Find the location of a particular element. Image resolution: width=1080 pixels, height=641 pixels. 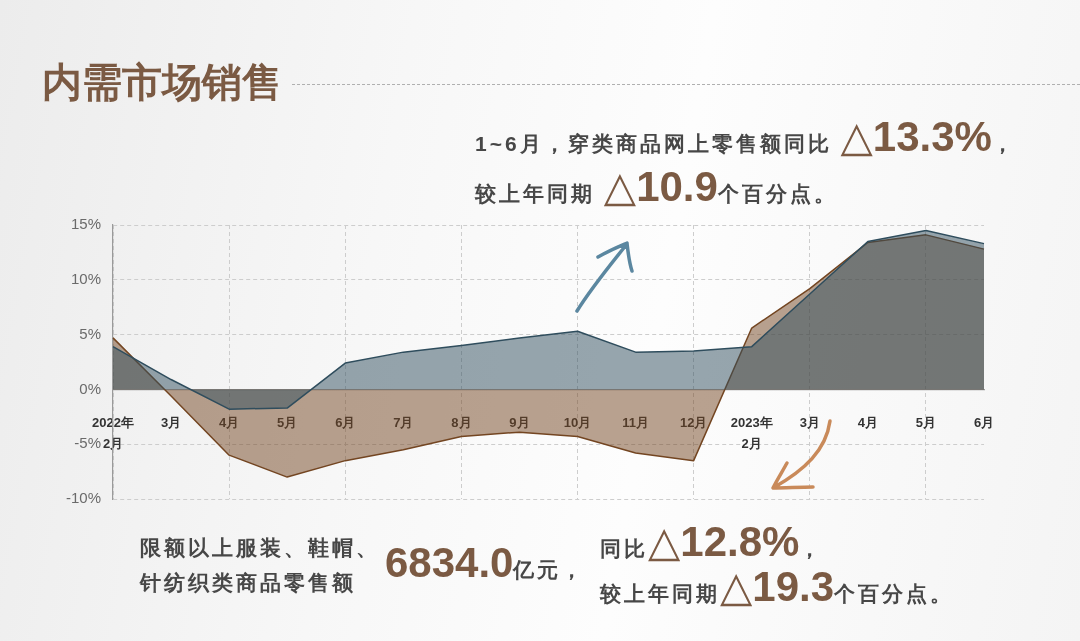

y-tick-label: 0% is located at coordinates (90, 388).